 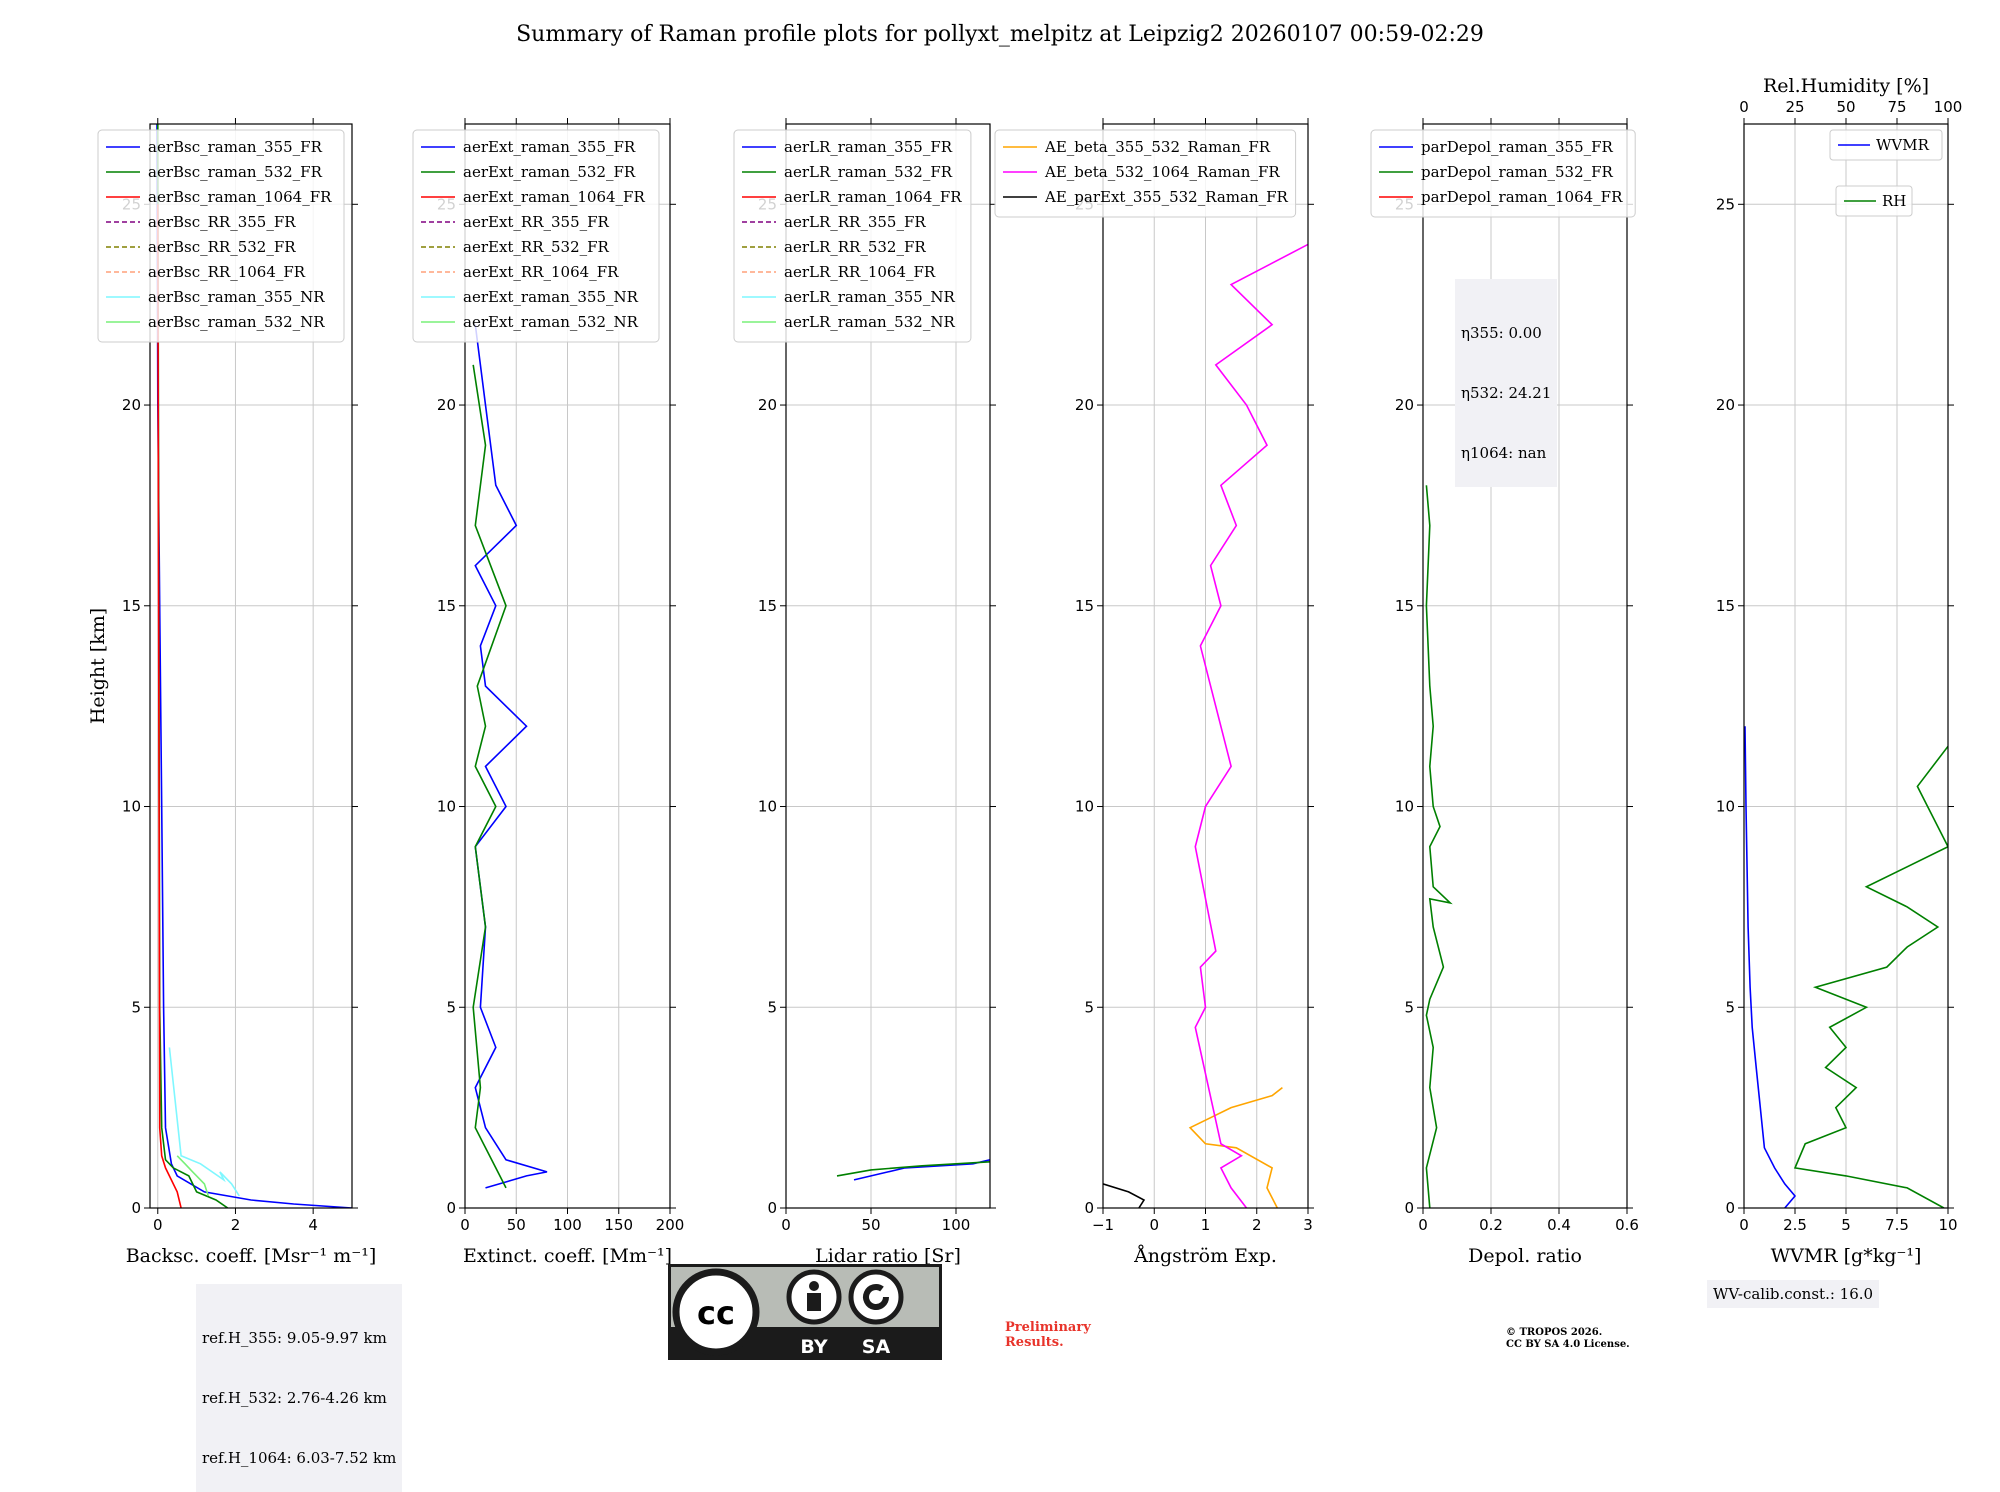 I want to click on preliminary-line-2: Results., so click(x=1034, y=1342).